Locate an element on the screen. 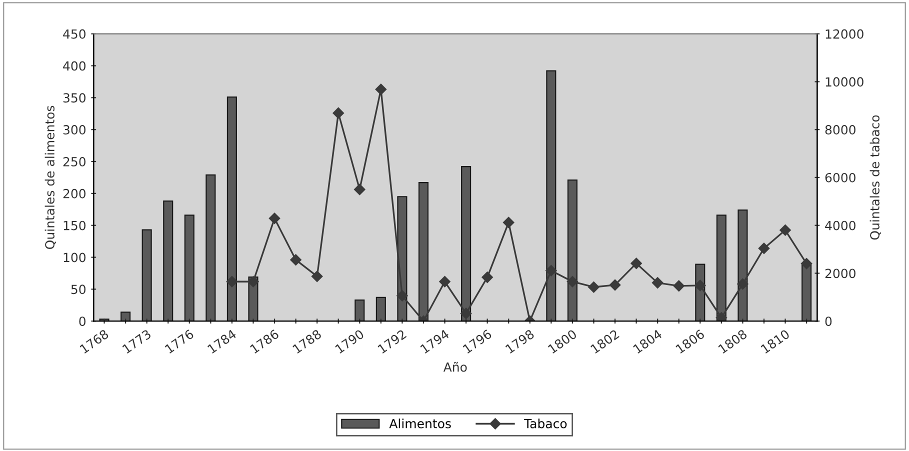 The height and width of the screenshot is (451, 909). y-tick-label: 250 is located at coordinates (74, 161).